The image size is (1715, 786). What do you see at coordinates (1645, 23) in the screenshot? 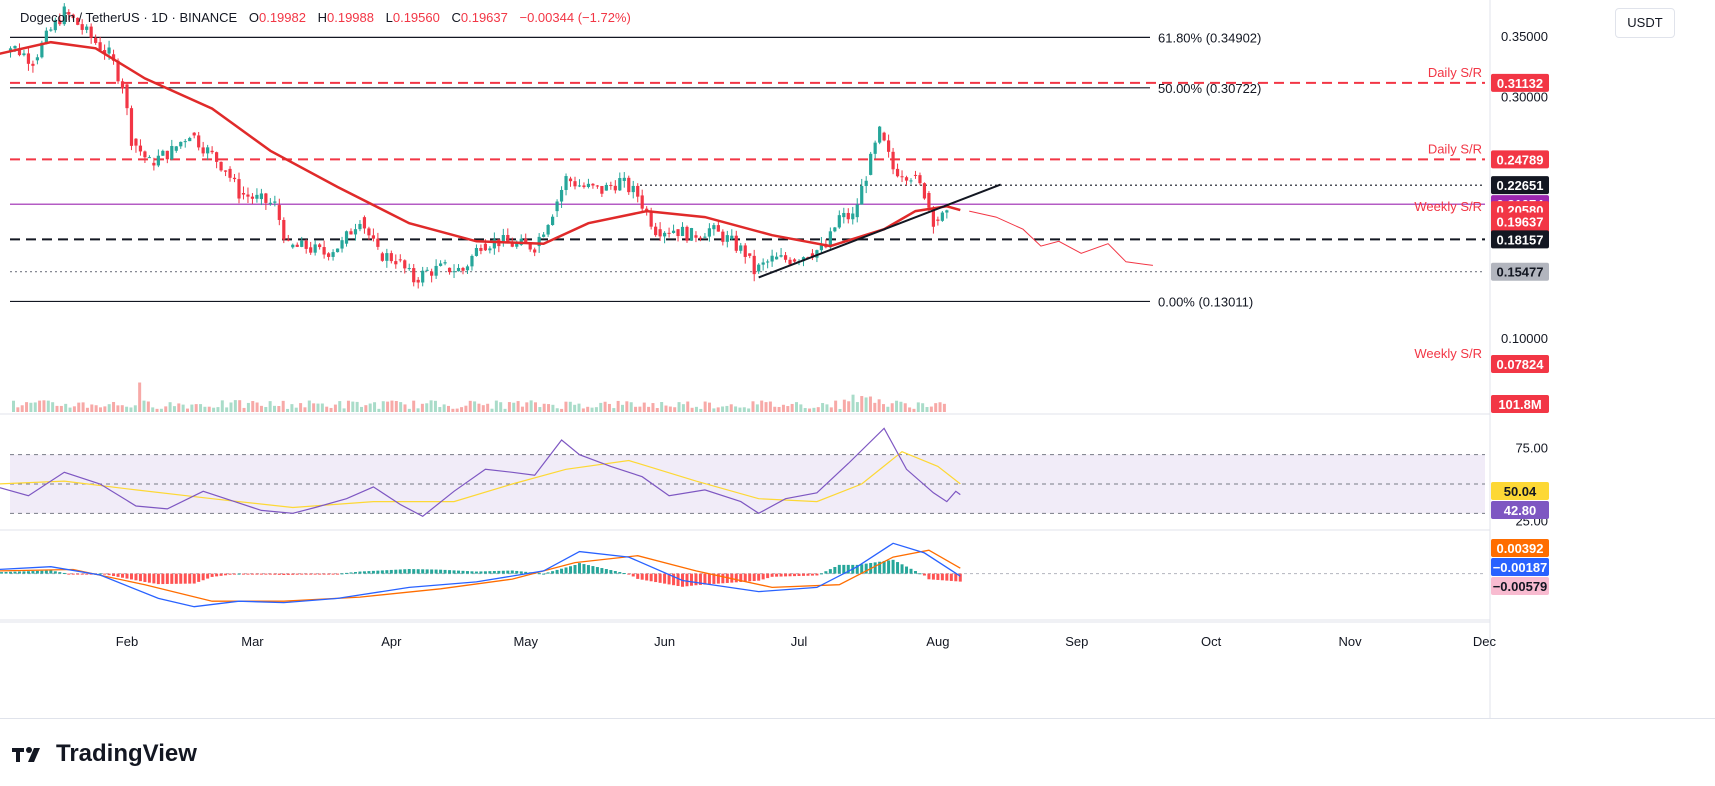
I see `currency-button: USDT` at bounding box center [1645, 23].